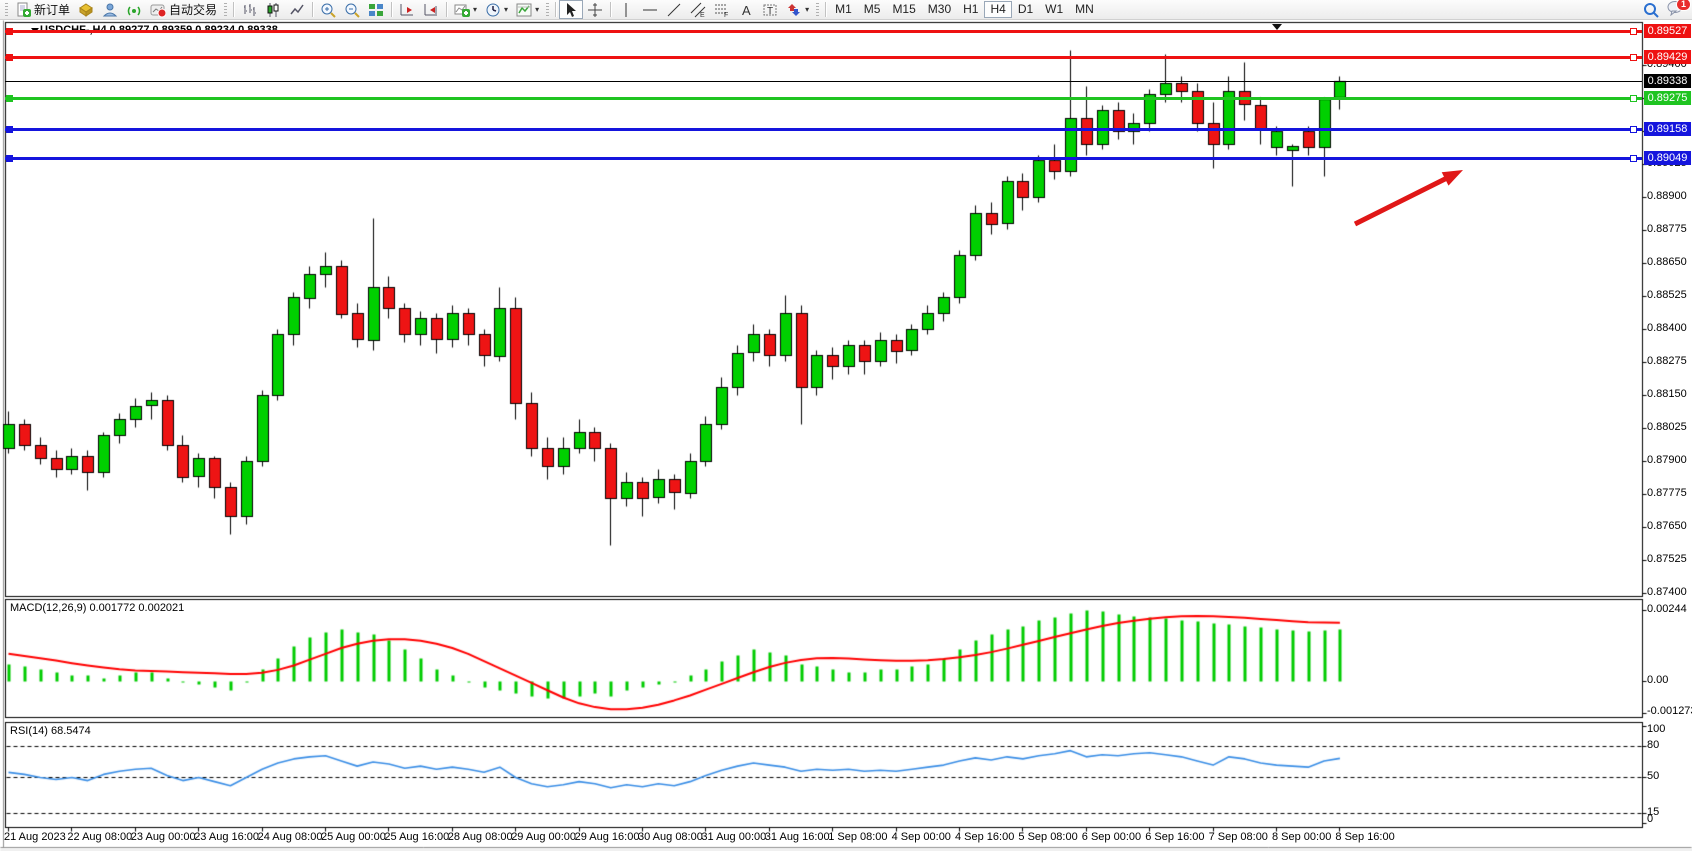 The width and height of the screenshot is (1692, 851). What do you see at coordinates (1669, 711) in the screenshot?
I see `macd-tick-label: -0.001273` at bounding box center [1669, 711].